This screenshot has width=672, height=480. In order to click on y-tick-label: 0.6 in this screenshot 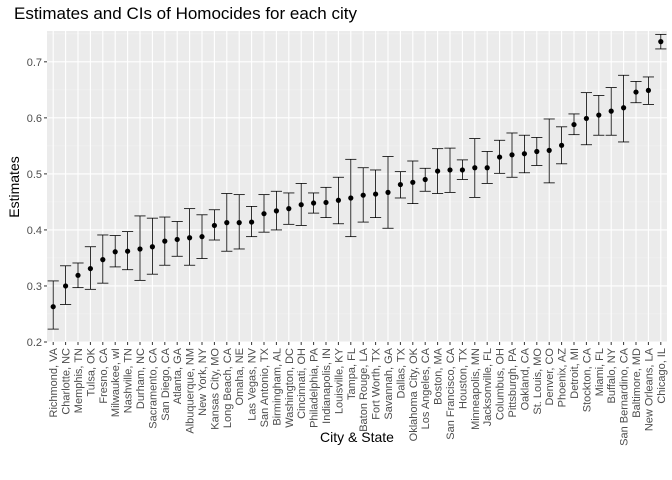, I will do `click(34, 119)`.